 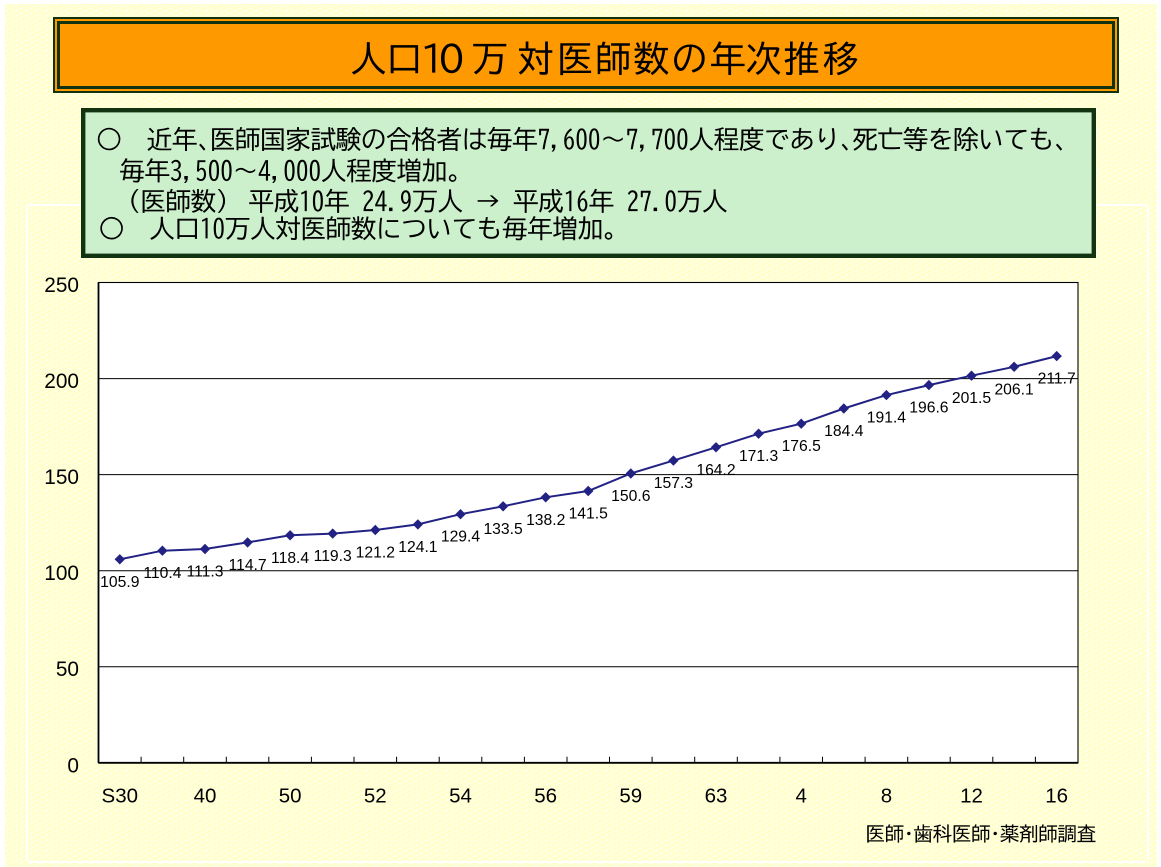 I want to click on svg-text: 157.3, so click(x=674, y=483).